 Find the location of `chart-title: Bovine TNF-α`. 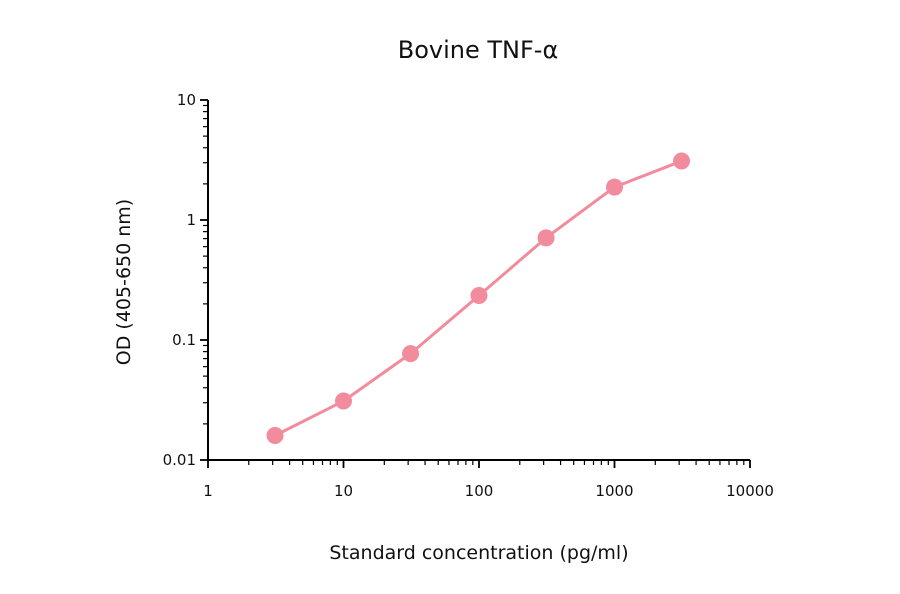

chart-title: Bovine TNF-α is located at coordinates (478, 50).